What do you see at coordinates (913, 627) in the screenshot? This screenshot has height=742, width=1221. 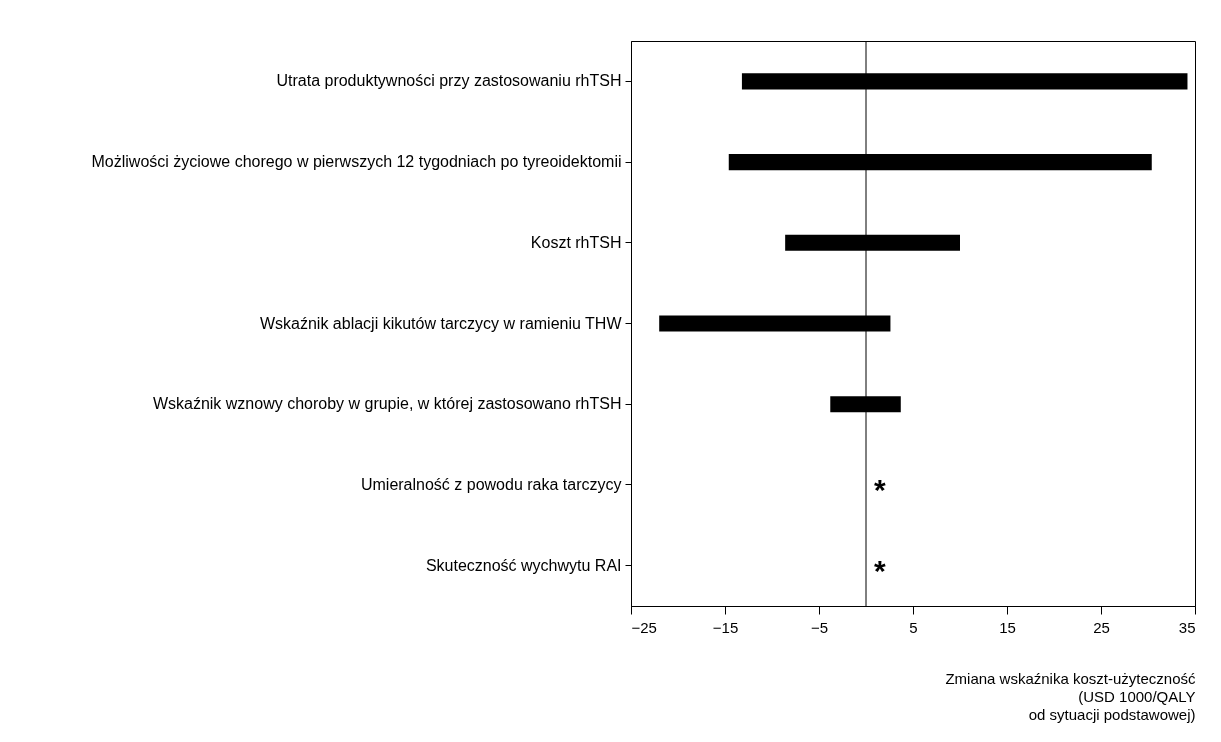 I see `x-tick-label: 5` at bounding box center [913, 627].